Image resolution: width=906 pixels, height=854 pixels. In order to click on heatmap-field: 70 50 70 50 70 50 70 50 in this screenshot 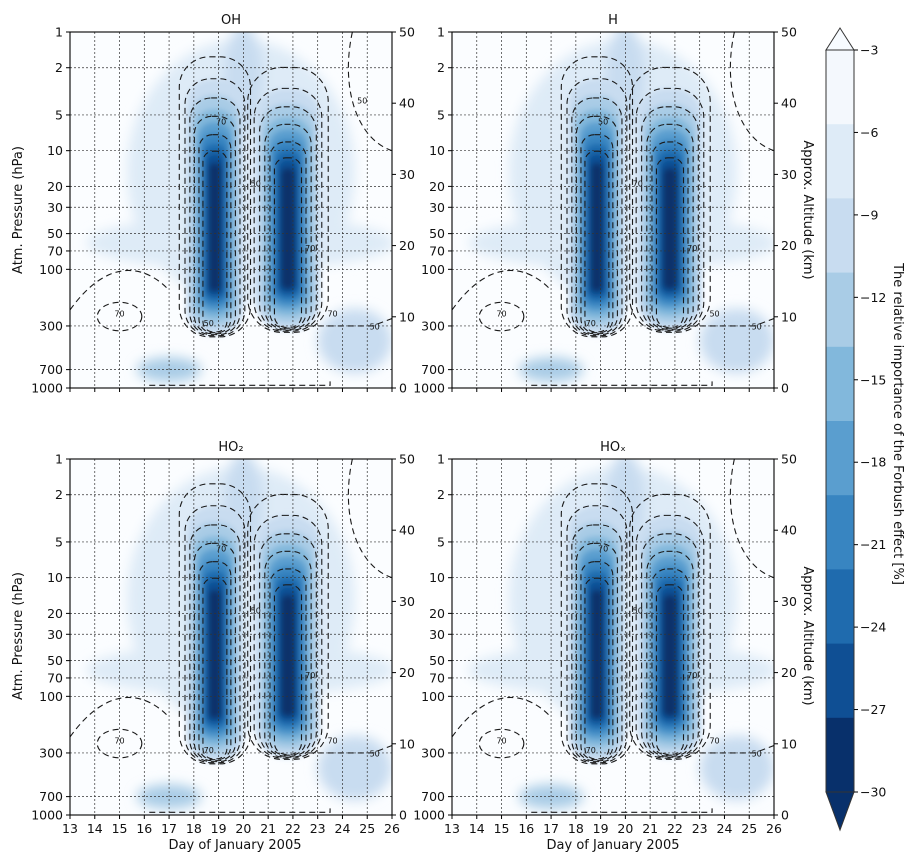, I will do `click(231, 209)`.